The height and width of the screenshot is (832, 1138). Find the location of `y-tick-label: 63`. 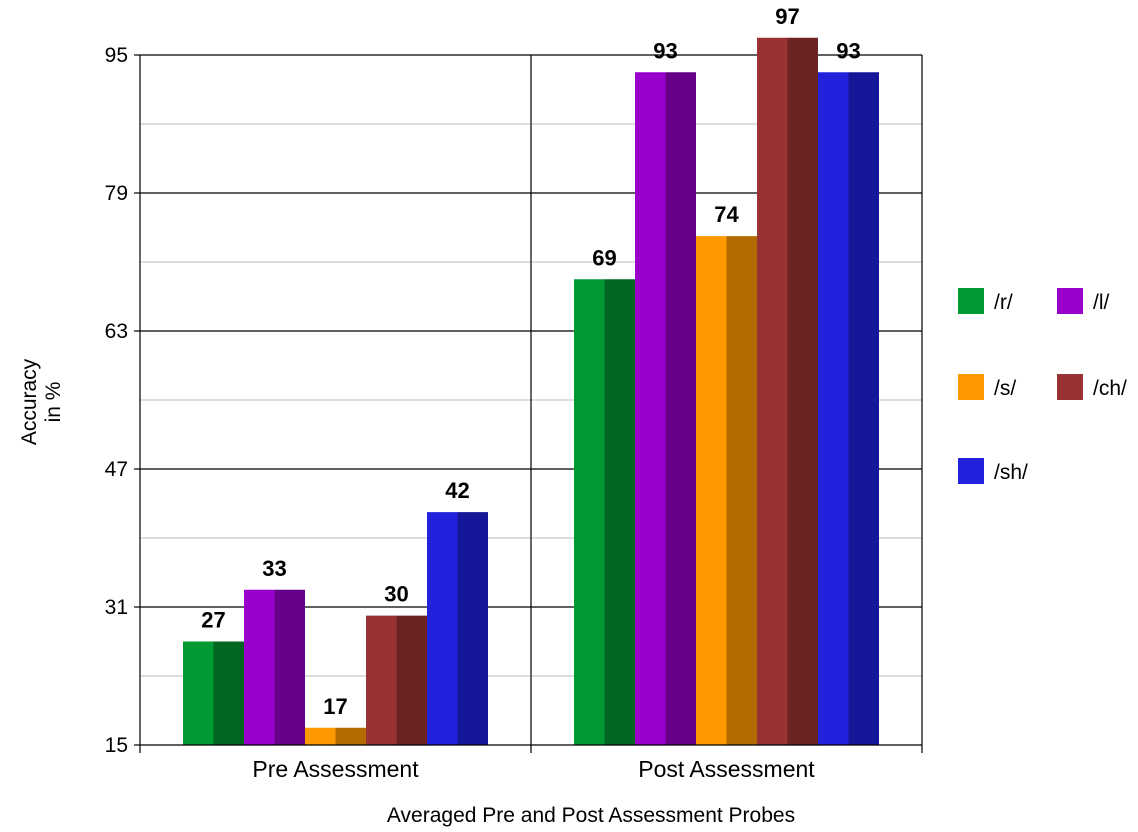

y-tick-label: 63 is located at coordinates (116, 331).